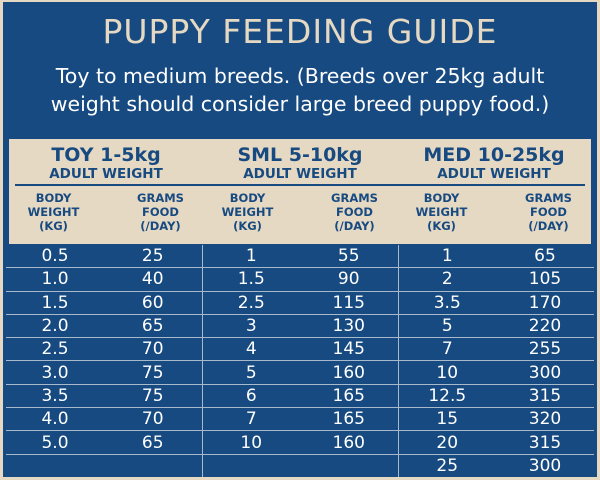  Describe the element at coordinates (250, 395) in the screenshot. I see `body-weight-cell: 6` at that location.